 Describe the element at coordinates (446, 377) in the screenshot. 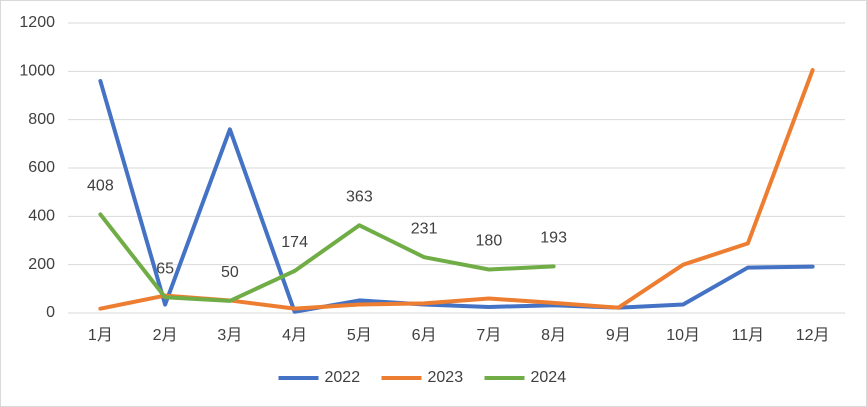

I see `legend-label: 2023` at that location.